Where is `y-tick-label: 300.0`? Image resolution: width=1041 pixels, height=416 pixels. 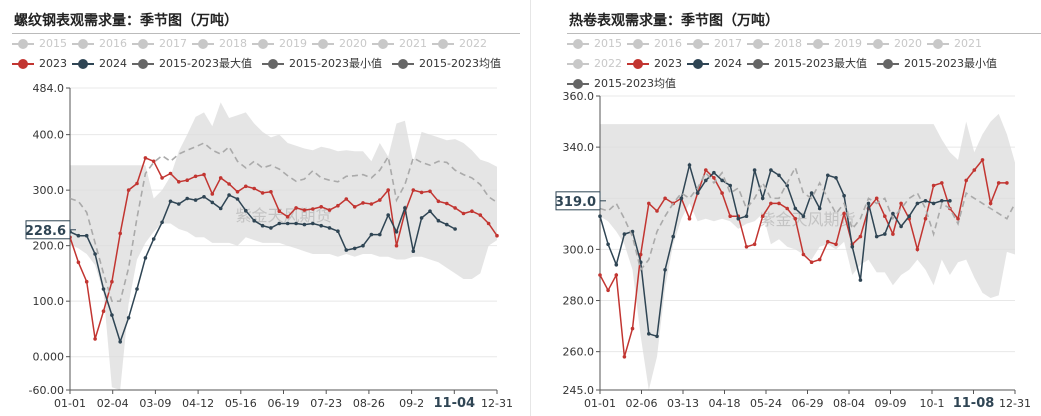 y-tick-label: 300.0 is located at coordinates (49, 190).